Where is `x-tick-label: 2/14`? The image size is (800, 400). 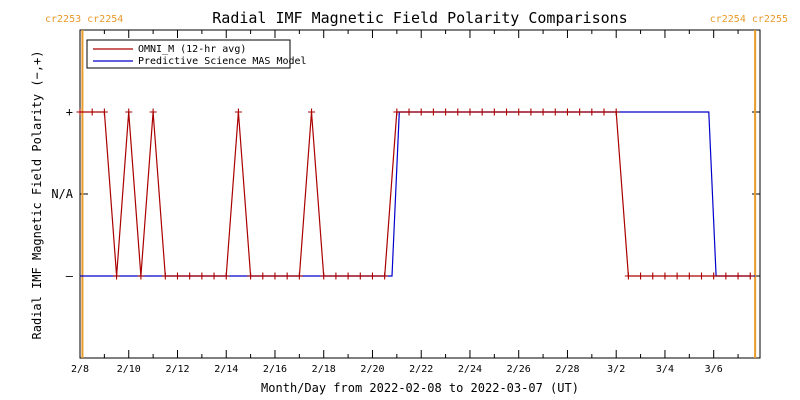 x-tick-label: 2/14 is located at coordinates (226, 369).